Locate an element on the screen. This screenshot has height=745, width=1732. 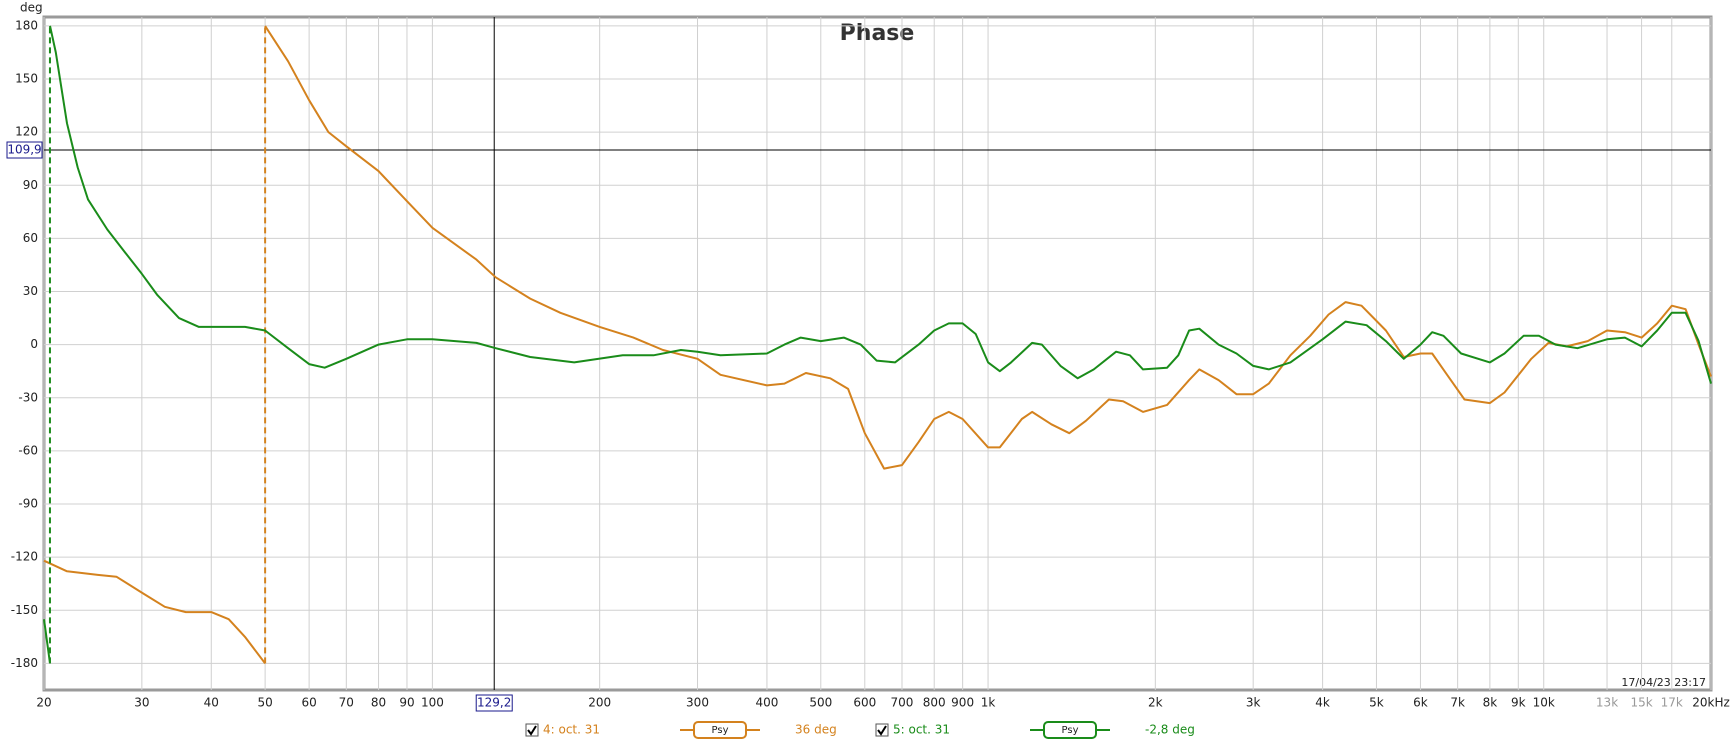
cursor-y-label: 109,9 is located at coordinates (24, 150).